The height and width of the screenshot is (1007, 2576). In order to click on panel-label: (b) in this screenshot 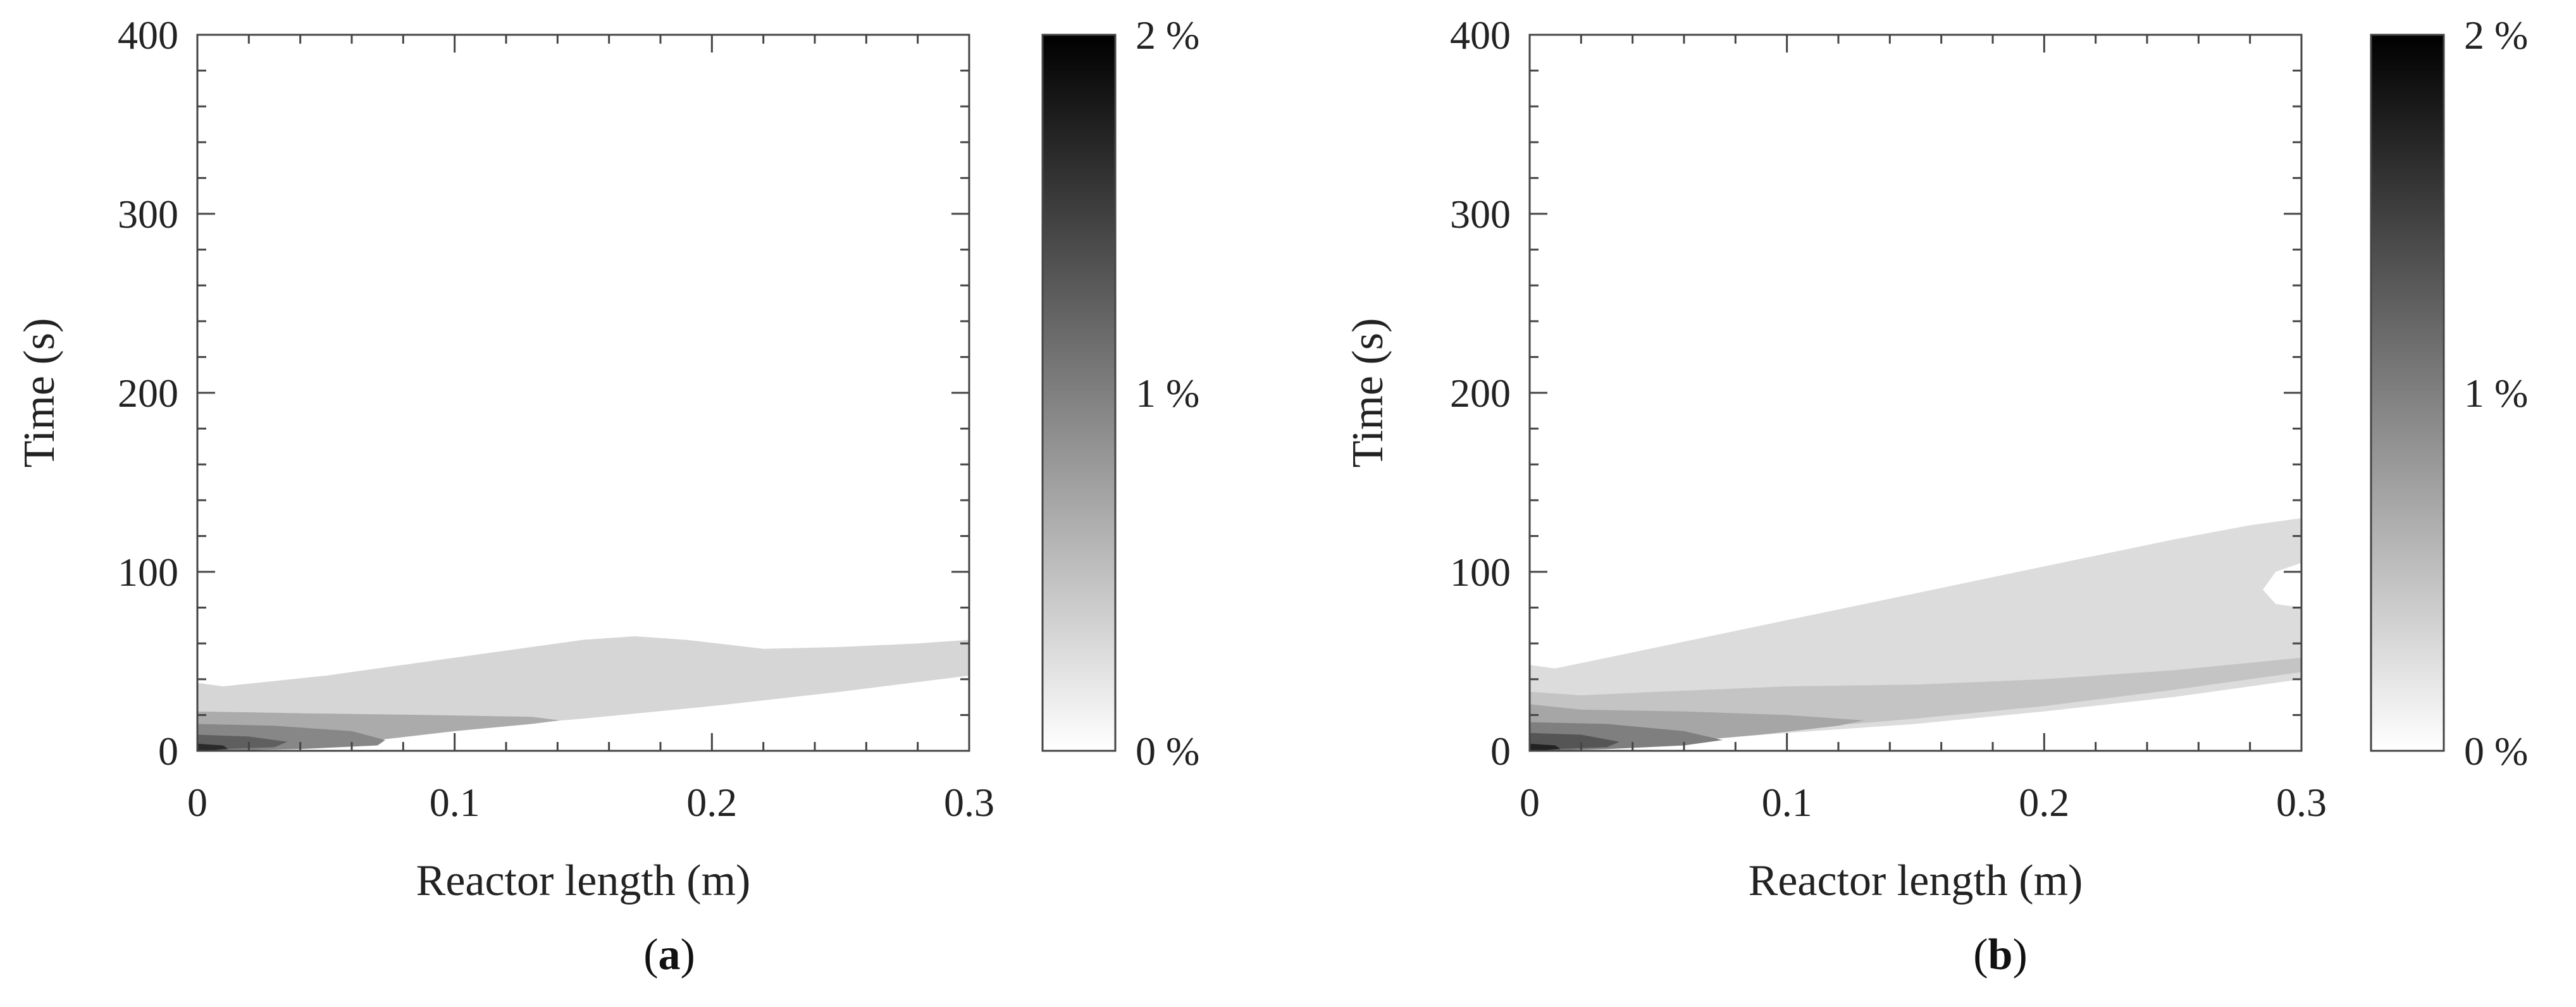, I will do `click(2001, 954)`.